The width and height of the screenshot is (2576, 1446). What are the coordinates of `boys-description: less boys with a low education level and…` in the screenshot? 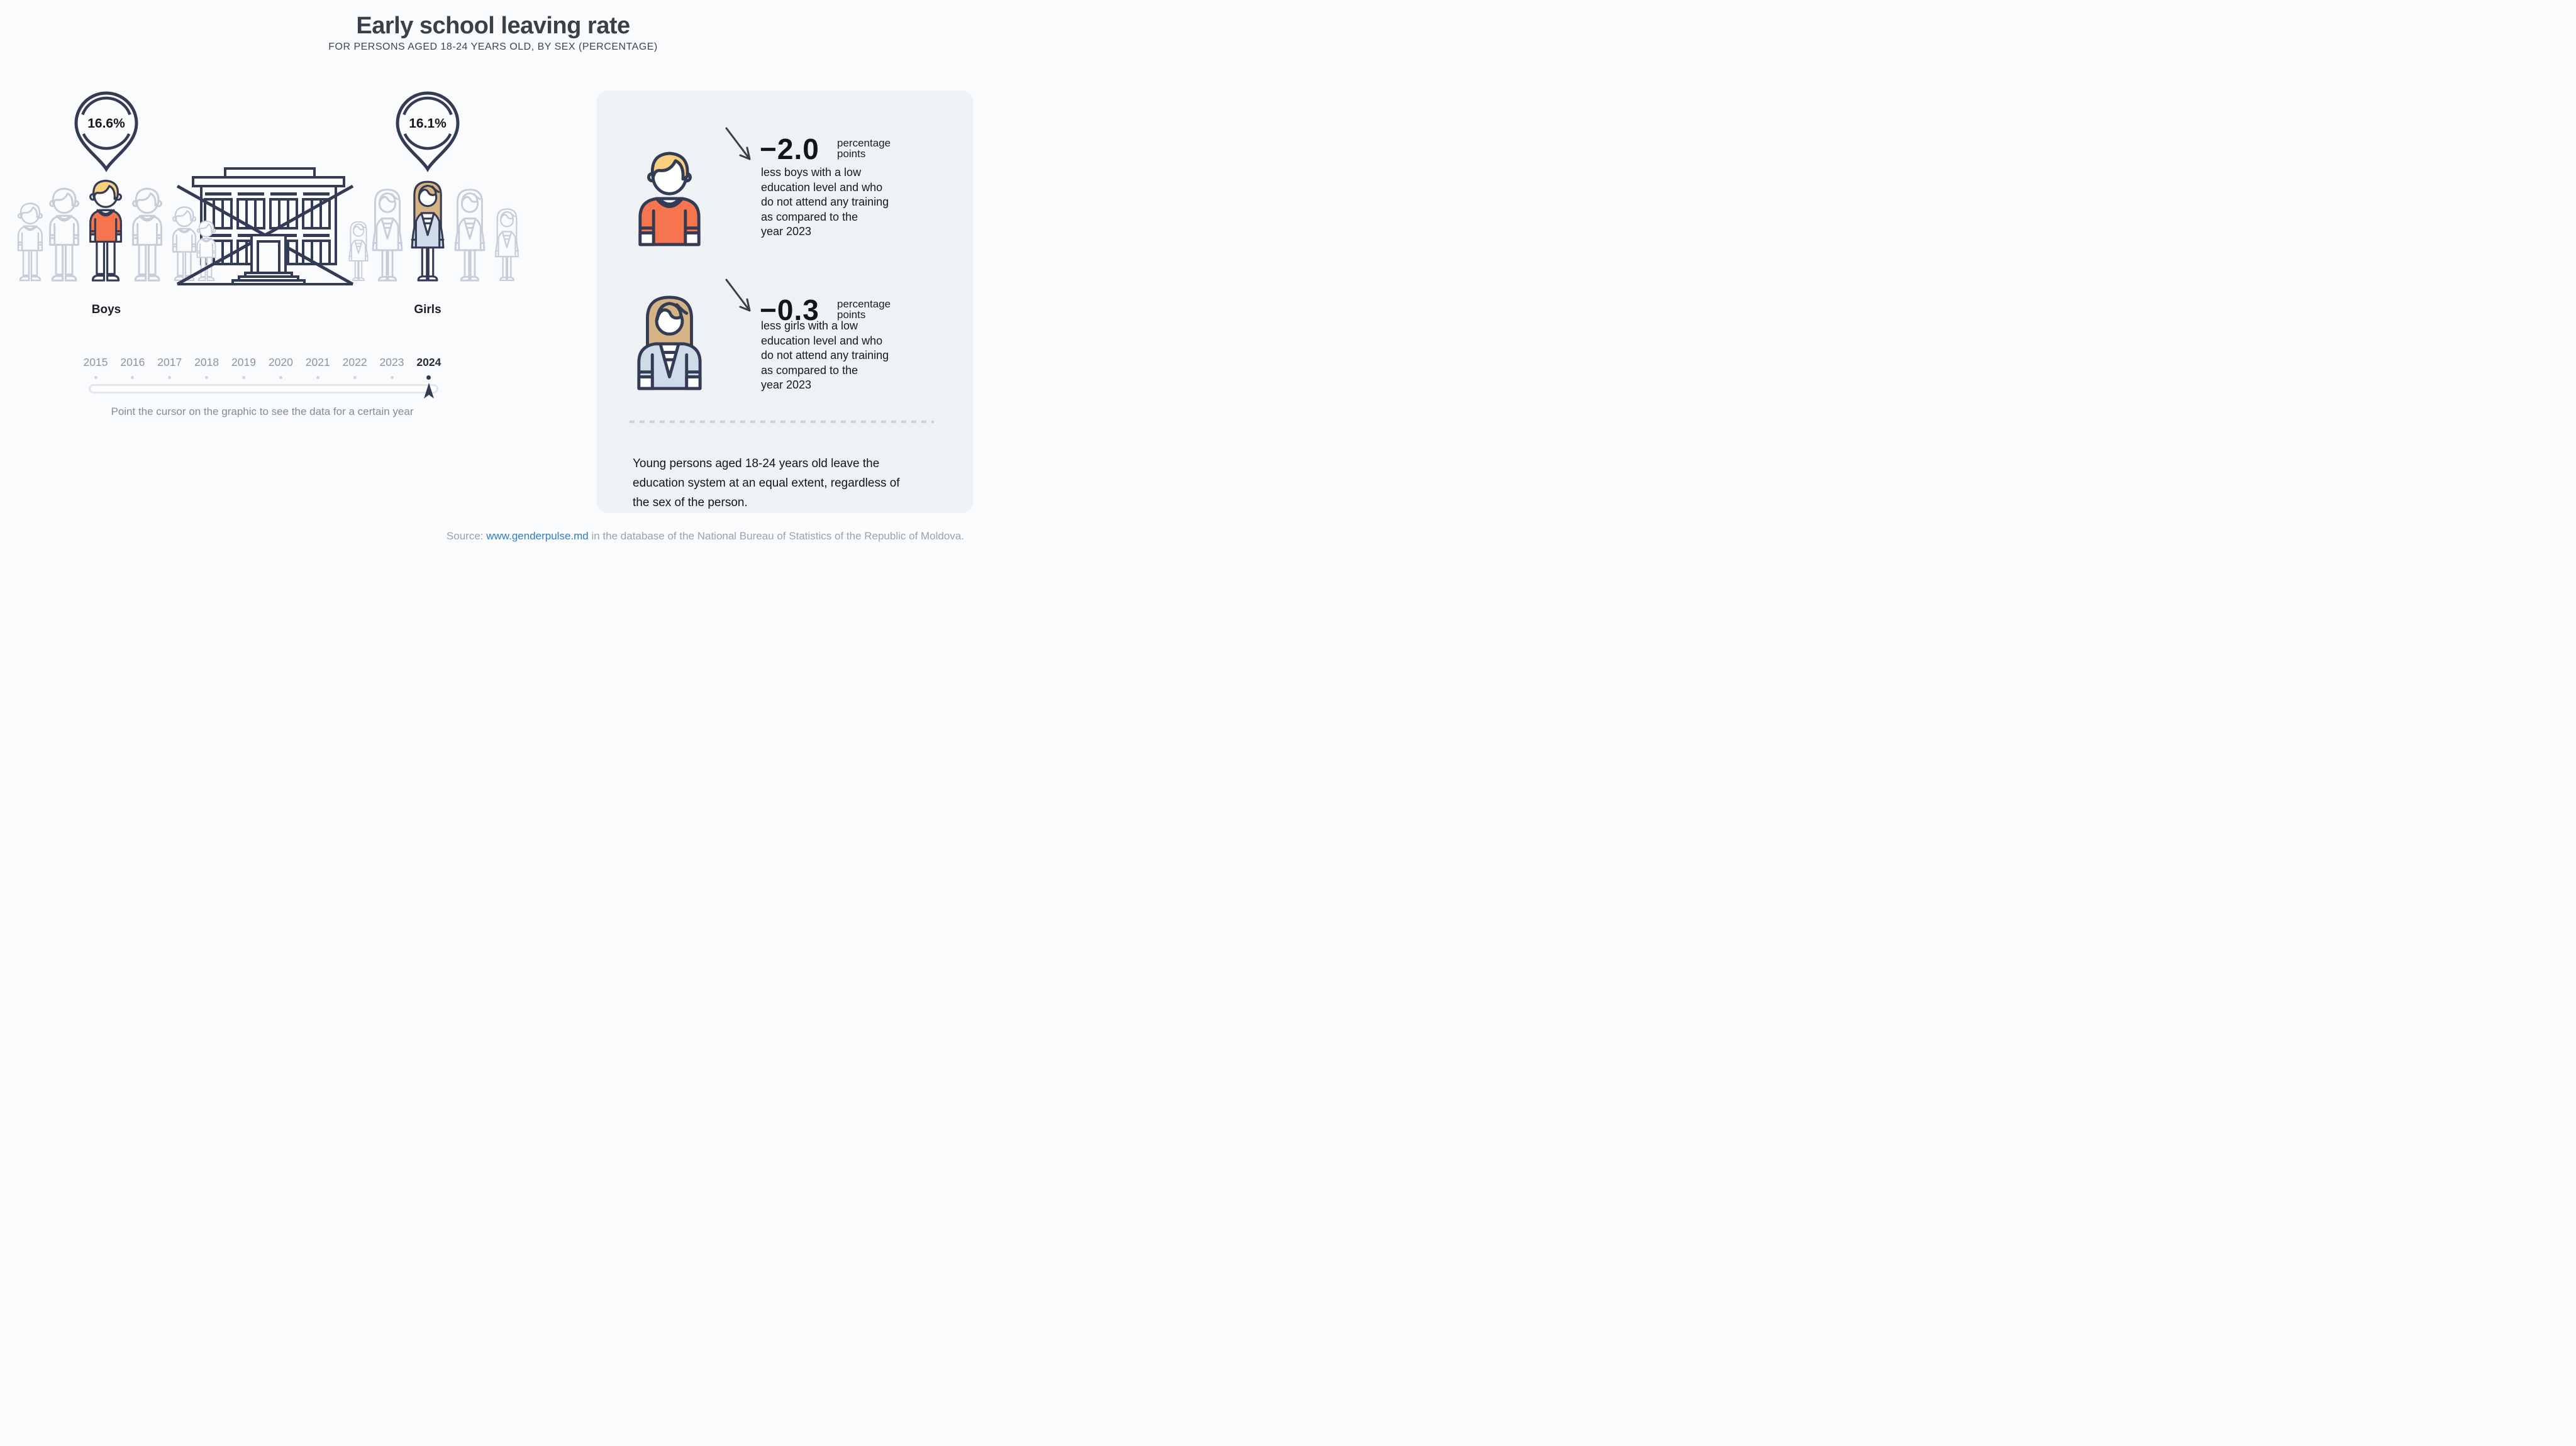 It's located at (849, 202).